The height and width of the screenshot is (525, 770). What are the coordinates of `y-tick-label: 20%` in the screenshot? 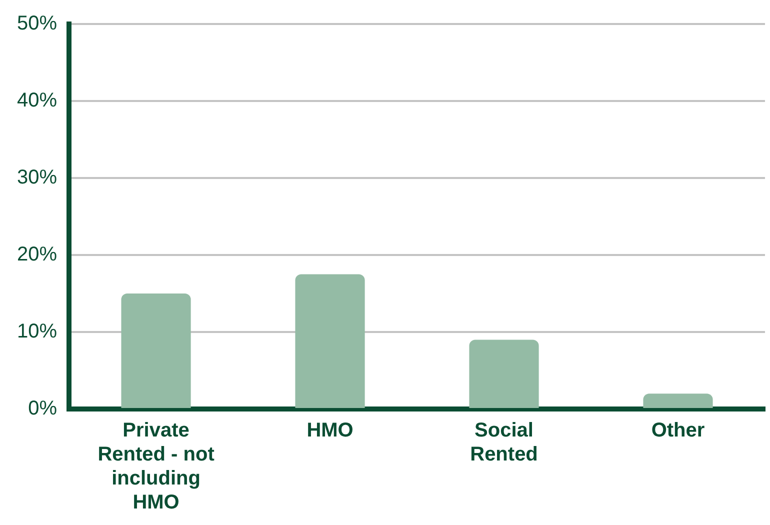 It's located at (37, 255).